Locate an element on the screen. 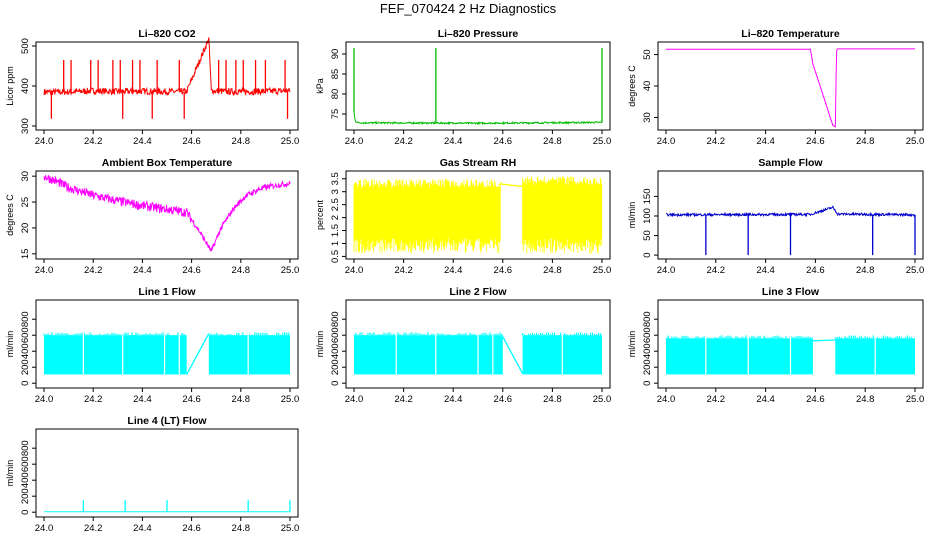  panel-title: Line 2 Flow is located at coordinates (478, 292).